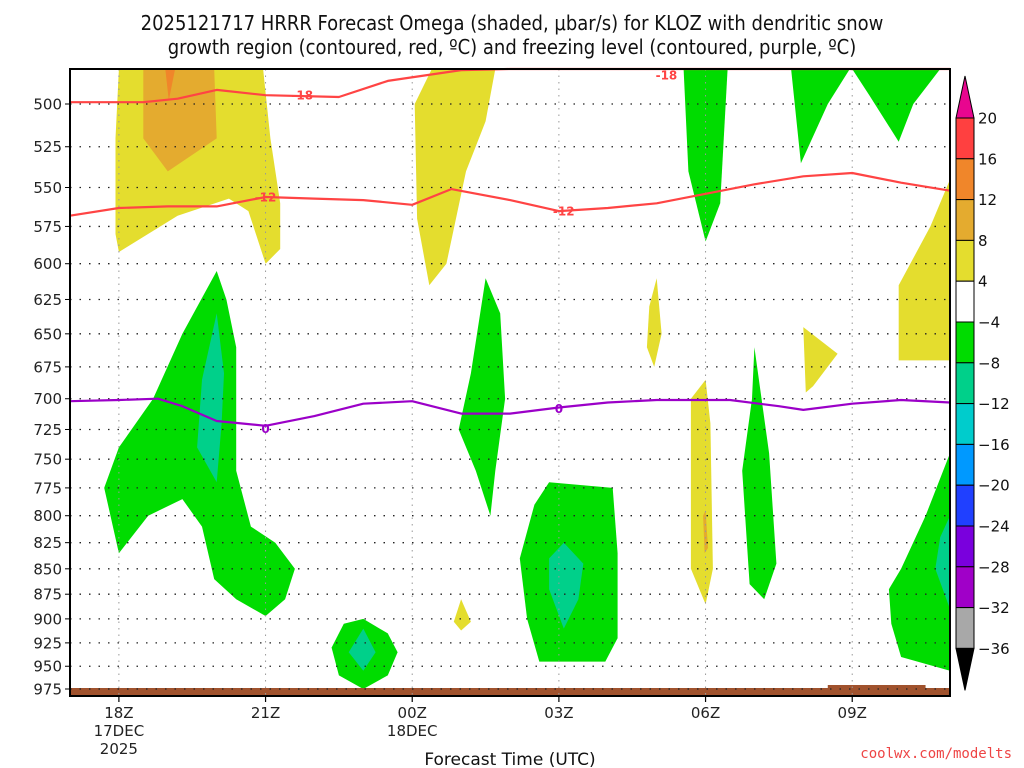  What do you see at coordinates (987, 159) in the screenshot?
I see `colorbar-label: 16` at bounding box center [987, 159].